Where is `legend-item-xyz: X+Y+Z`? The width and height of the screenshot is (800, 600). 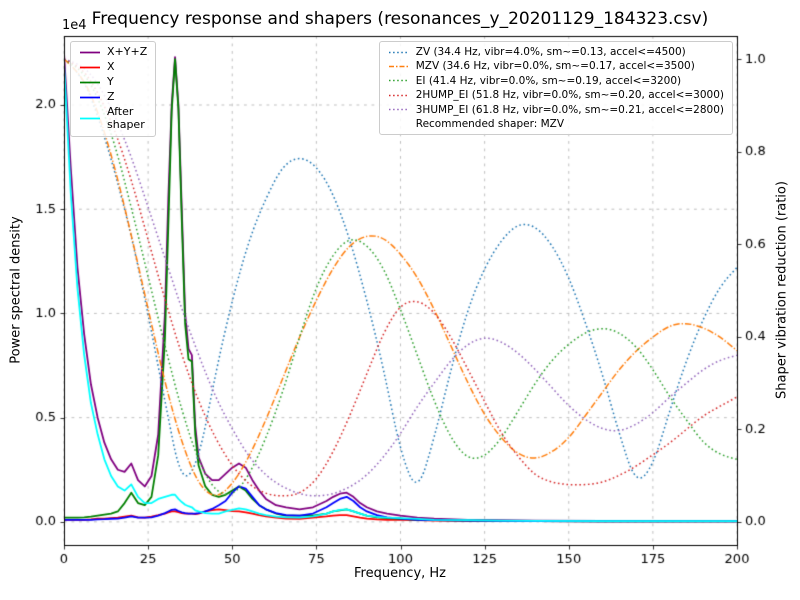
legend-item-xyz: X+Y+Z is located at coordinates (113, 52).